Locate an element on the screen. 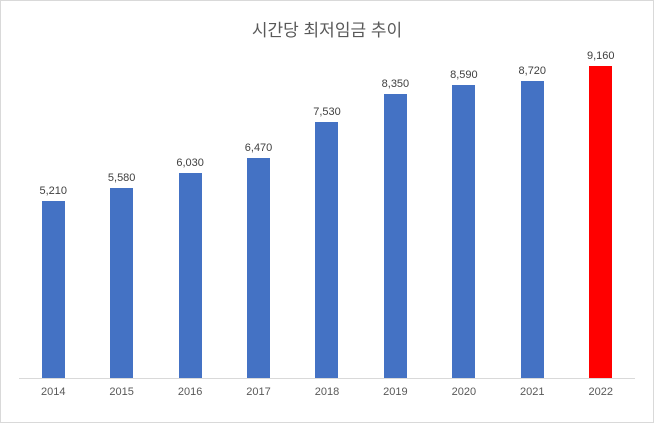 This screenshot has width=654, height=423. data-label: 5,210 is located at coordinates (53, 191).